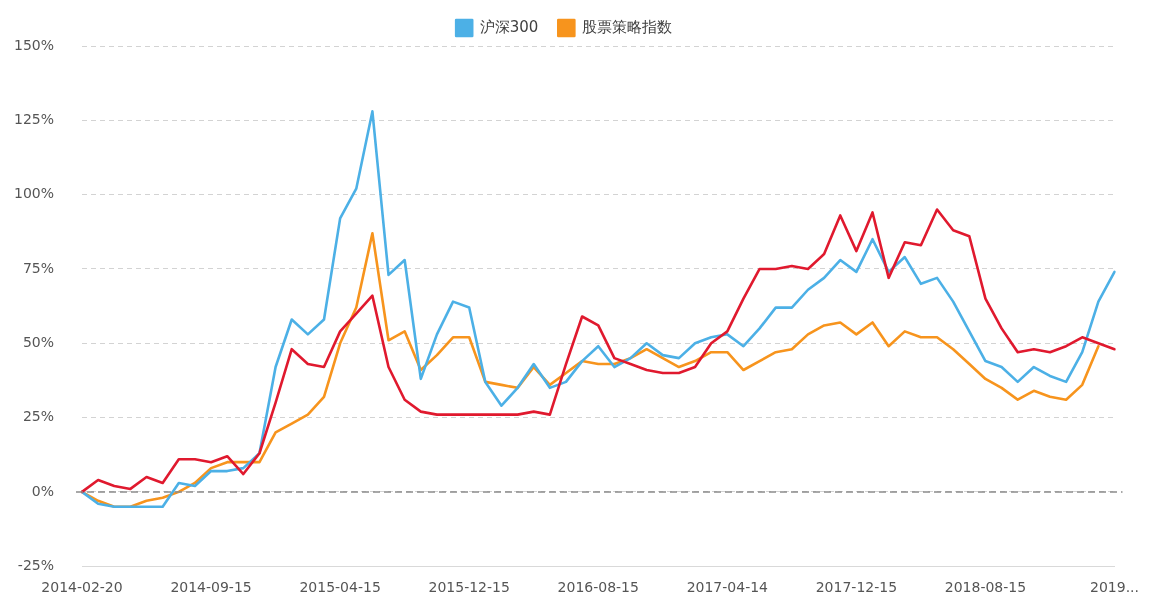 The width and height of the screenshot is (1153, 613). What do you see at coordinates (340, 587) in the screenshot?
I see `x-tick-label: 2015-04-15` at bounding box center [340, 587].